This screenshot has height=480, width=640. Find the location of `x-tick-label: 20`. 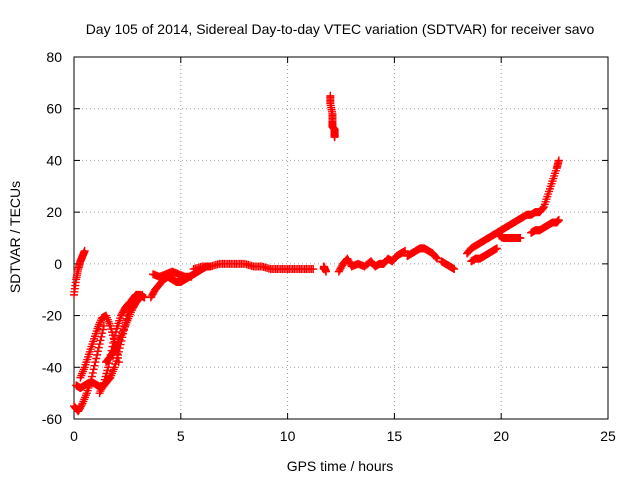

x-tick-label: 20 is located at coordinates (501, 436).